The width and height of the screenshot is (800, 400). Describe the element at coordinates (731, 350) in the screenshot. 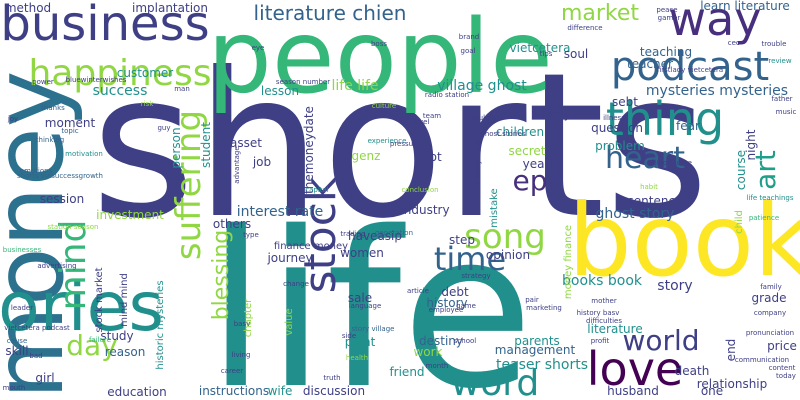

I see `word-end: end` at that location.